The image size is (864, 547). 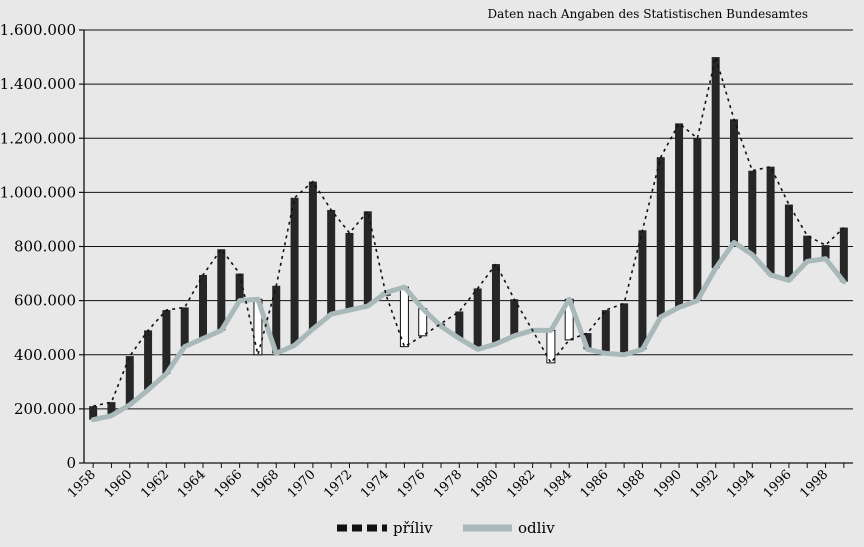 What do you see at coordinates (814, 484) in the screenshot?
I see `x-tick-label: 1998` at bounding box center [814, 484].